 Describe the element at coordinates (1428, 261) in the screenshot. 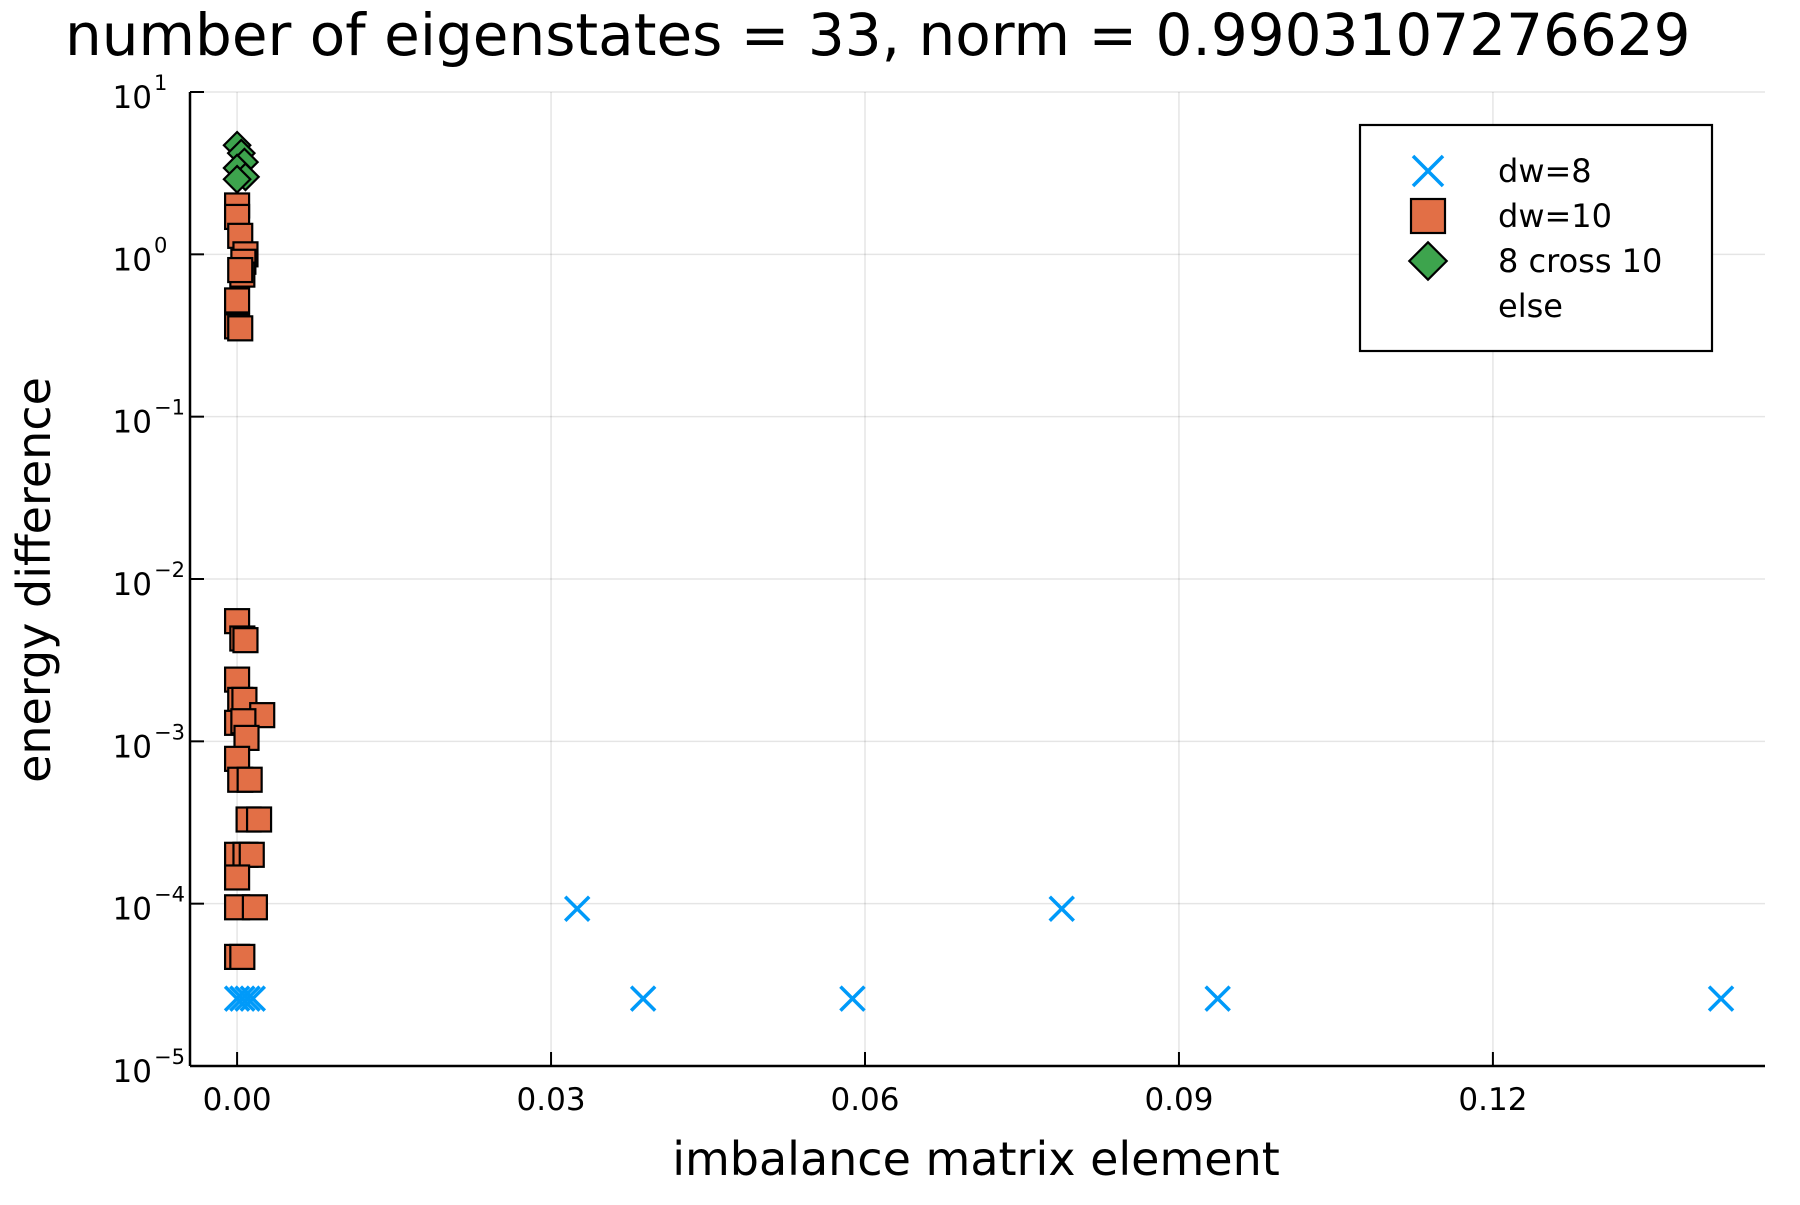

I see `legend-marker-diamond` at that location.